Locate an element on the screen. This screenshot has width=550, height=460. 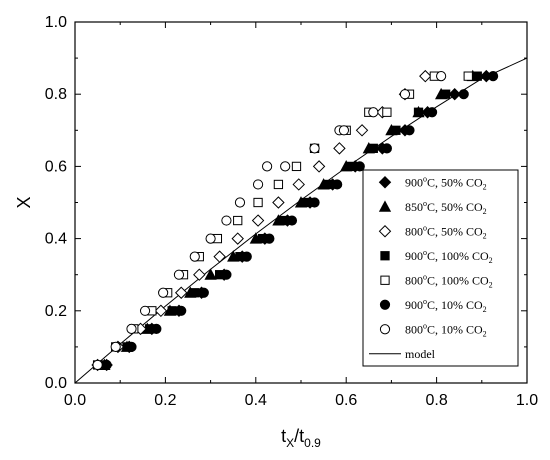
legend-label: 900oC, 100% CO2 is located at coordinates (449, 256).